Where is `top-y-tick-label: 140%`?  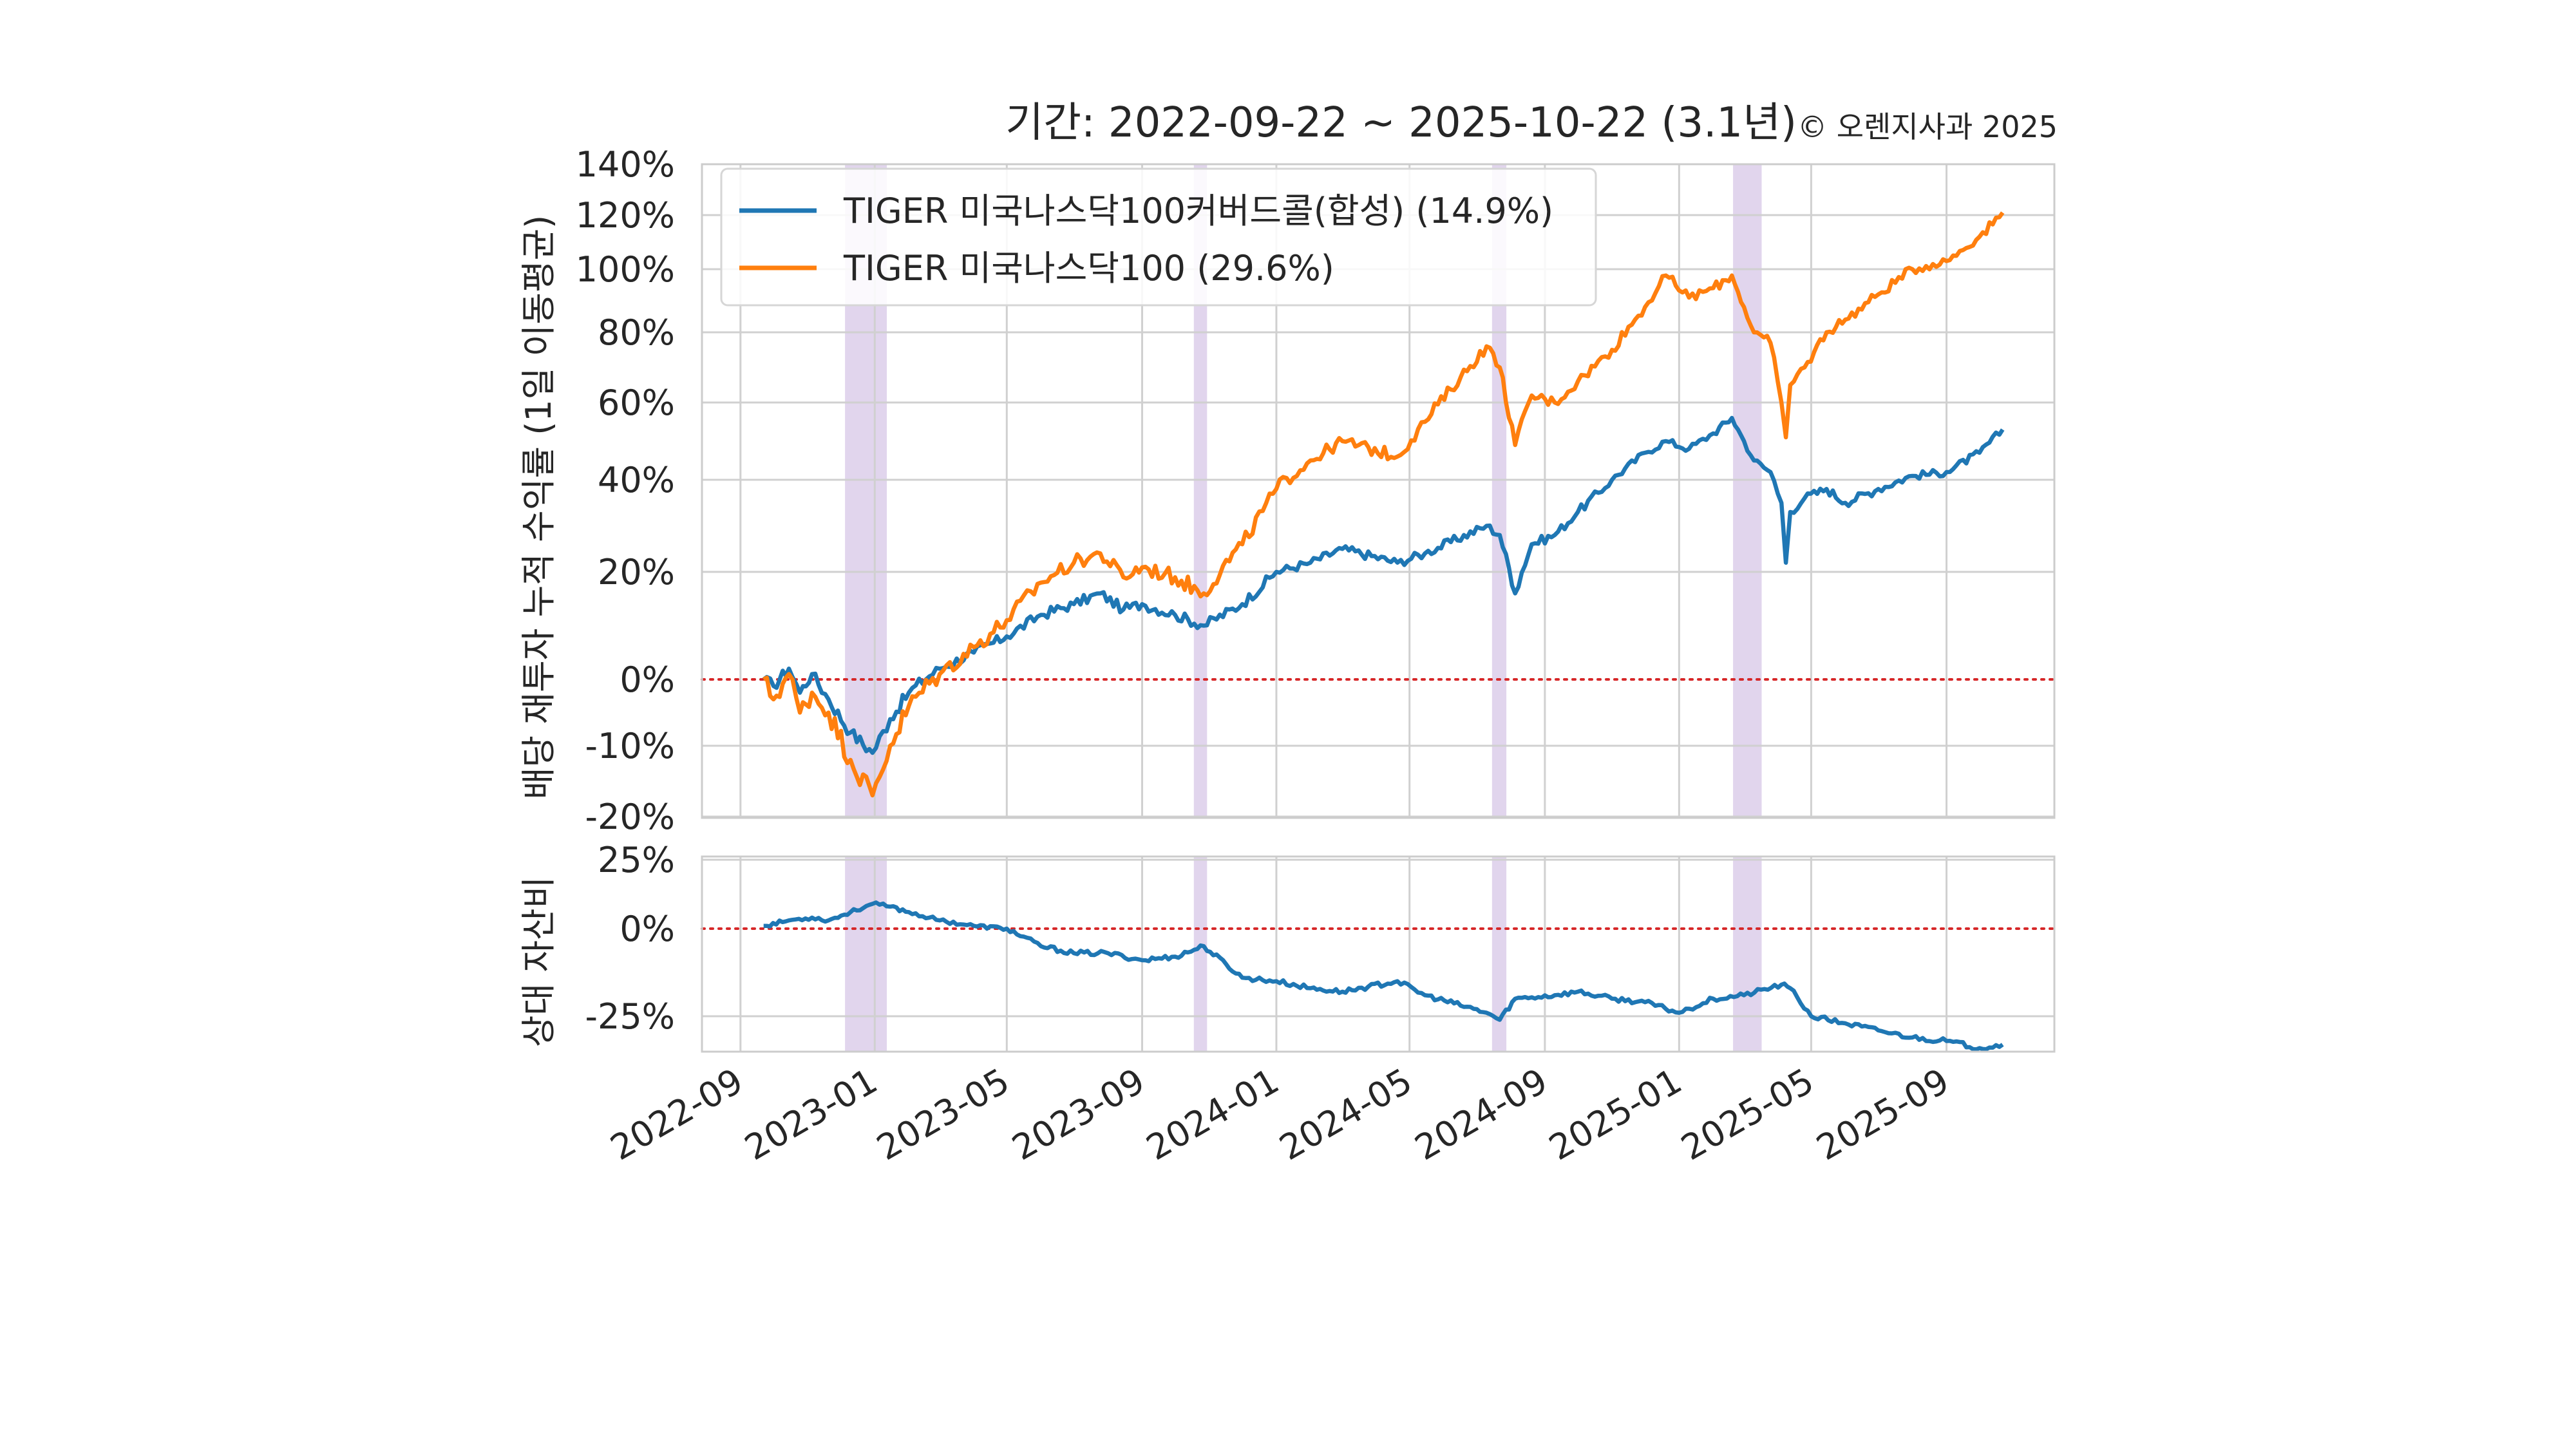
top-y-tick-label: 140% is located at coordinates (625, 164).